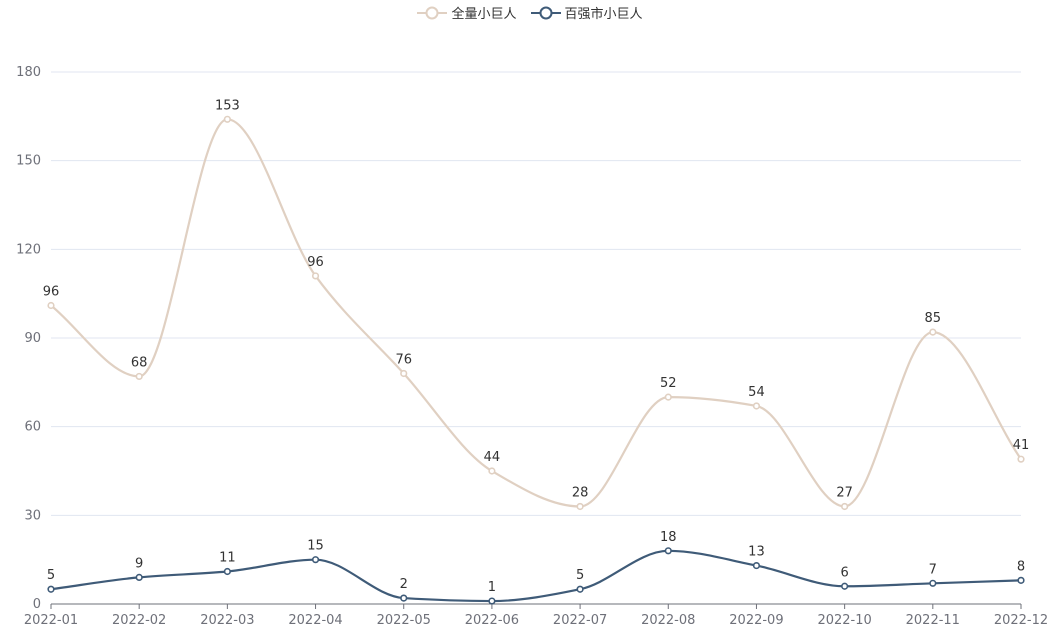 The image size is (1060, 643). Describe the element at coordinates (32, 515) in the screenshot. I see `y-tick-label: 30` at that location.